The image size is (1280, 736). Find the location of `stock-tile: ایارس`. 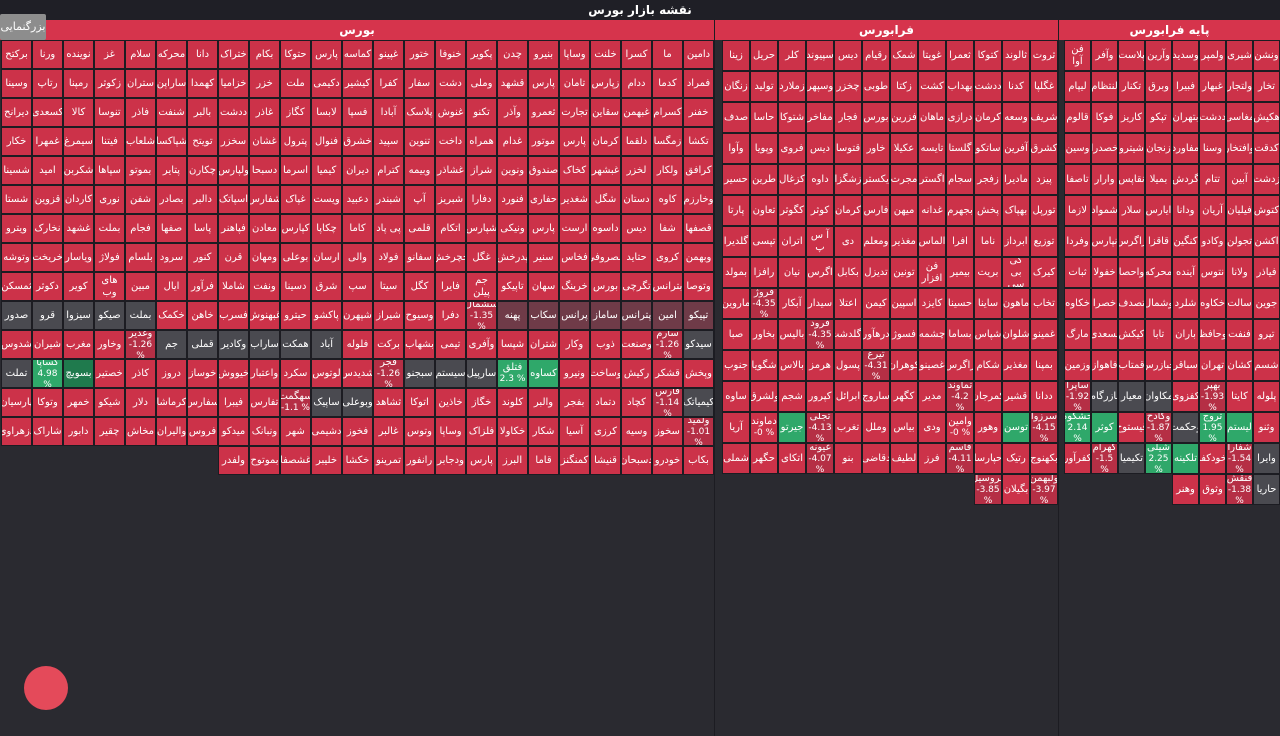

stock-tile: ایارس is located at coordinates (1158, 210).